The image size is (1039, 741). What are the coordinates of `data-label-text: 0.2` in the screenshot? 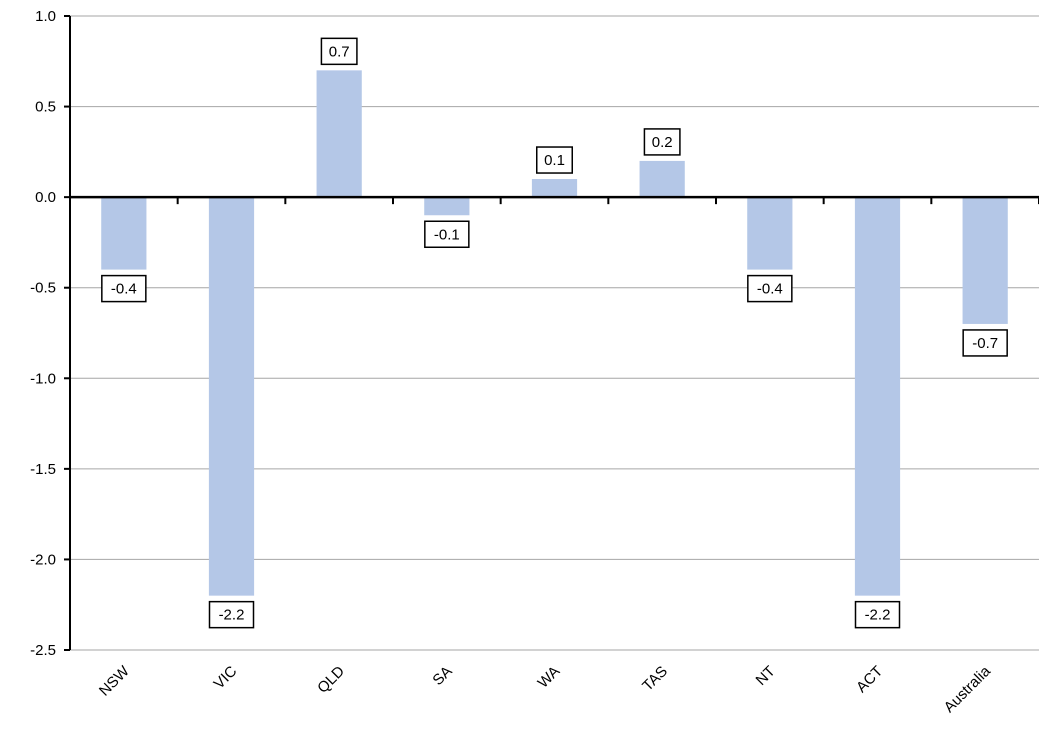 It's located at (662, 142).